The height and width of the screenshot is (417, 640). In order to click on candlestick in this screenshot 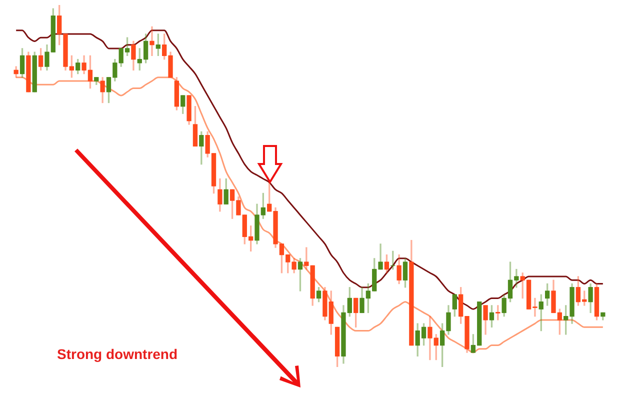, I will do `click(152, 41)`.